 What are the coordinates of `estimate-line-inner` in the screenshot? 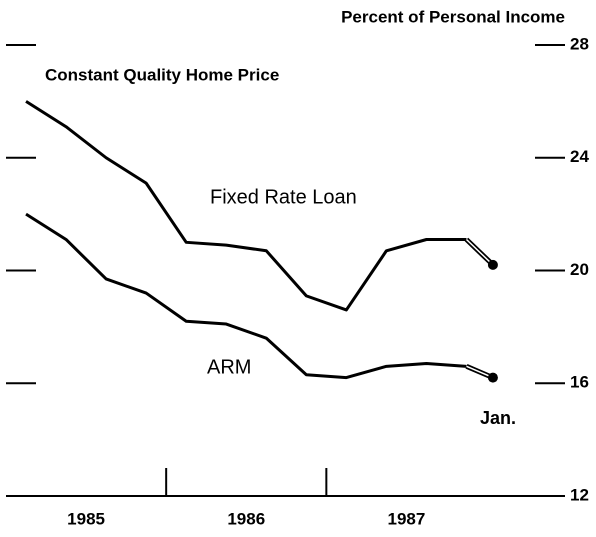 It's located at (479, 252).